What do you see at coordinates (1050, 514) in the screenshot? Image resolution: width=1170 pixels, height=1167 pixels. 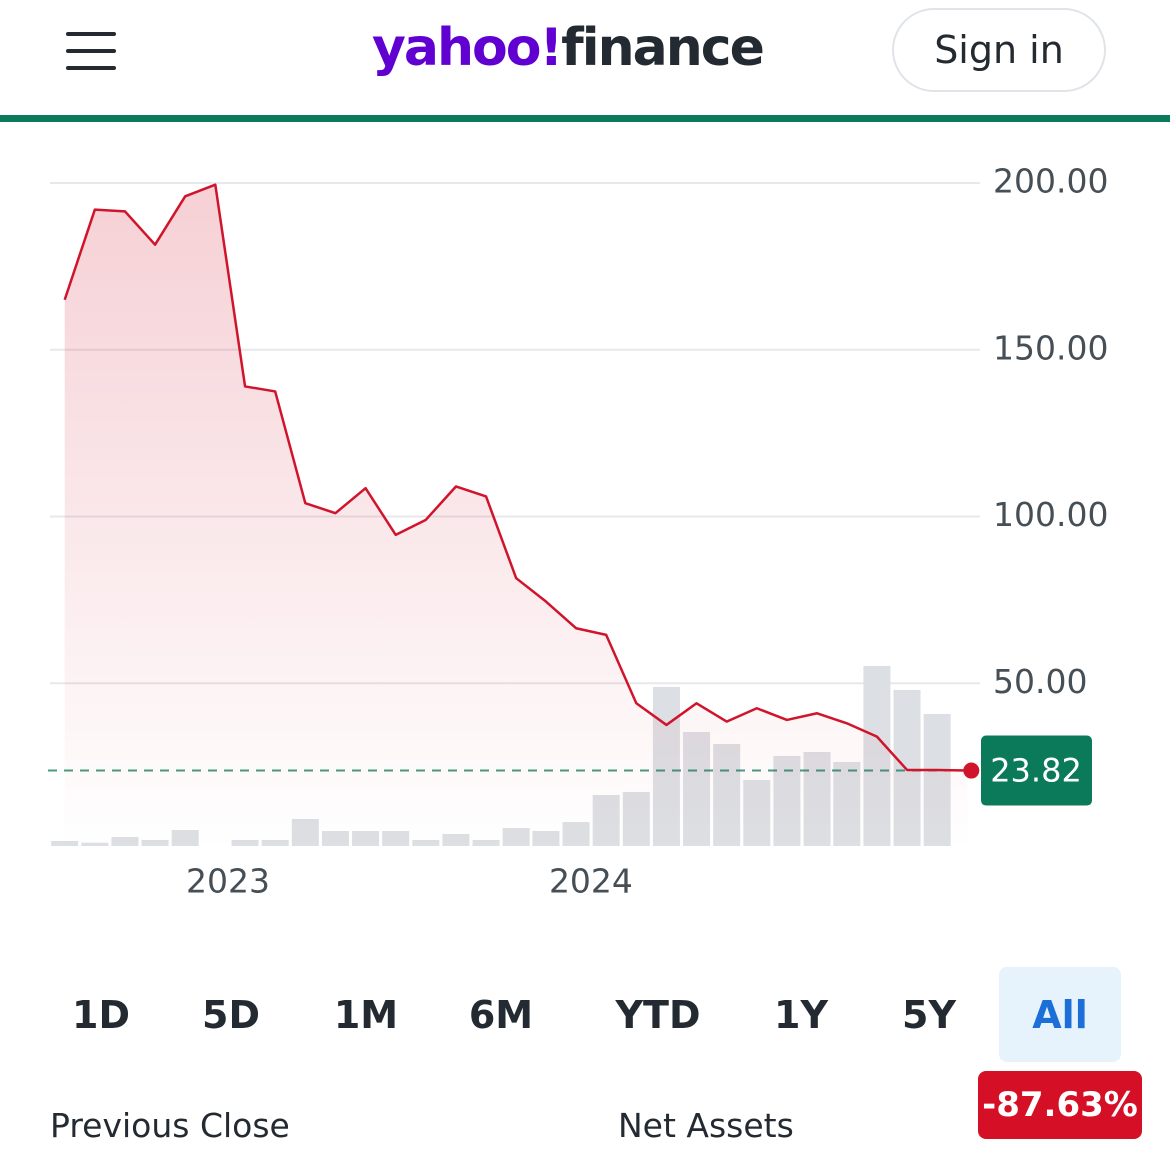 I see `y-tick-label: 100.00` at bounding box center [1050, 514].